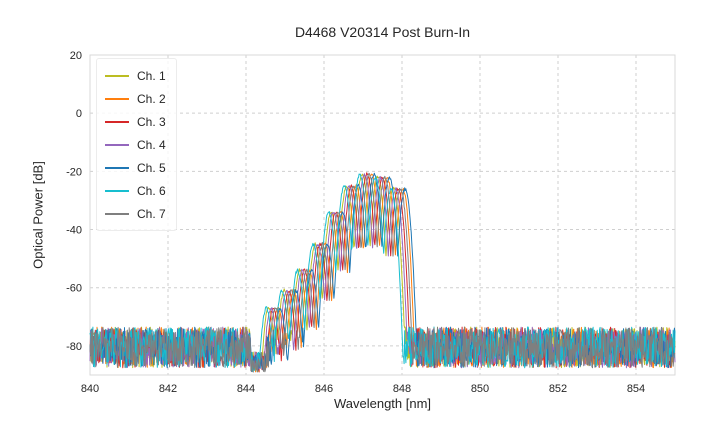  What do you see at coordinates (74, 347) in the screenshot?
I see `y-tick-label: -80` at bounding box center [74, 347].